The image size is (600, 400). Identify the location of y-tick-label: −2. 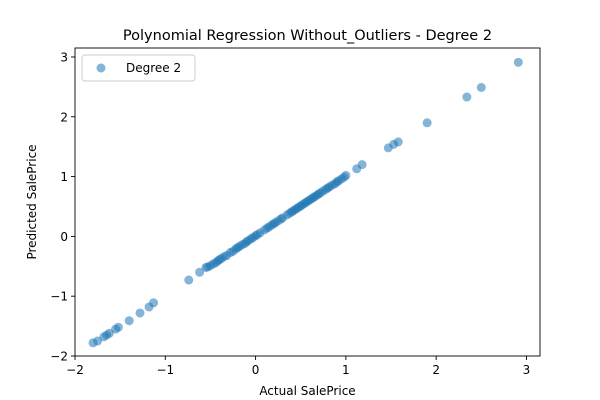
(59, 357).